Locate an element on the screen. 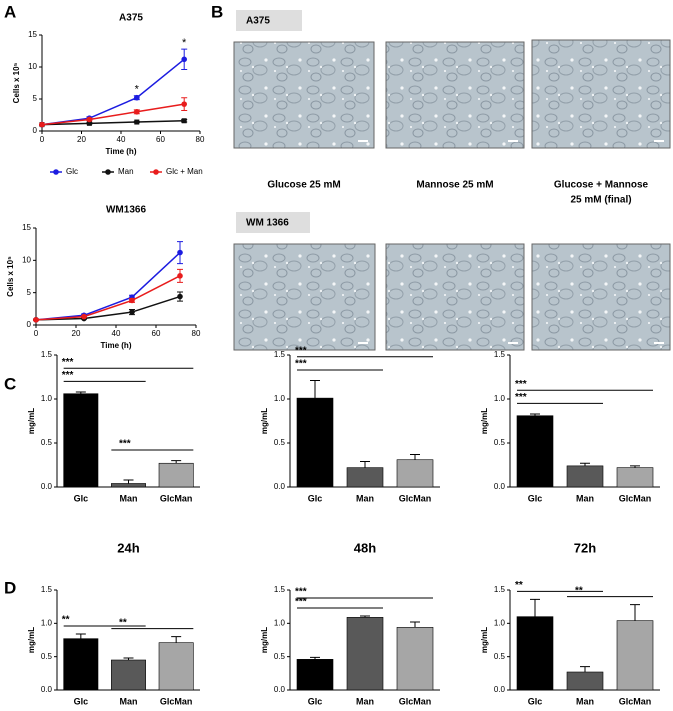  y-tick-label: 10 is located at coordinates (32, 66).